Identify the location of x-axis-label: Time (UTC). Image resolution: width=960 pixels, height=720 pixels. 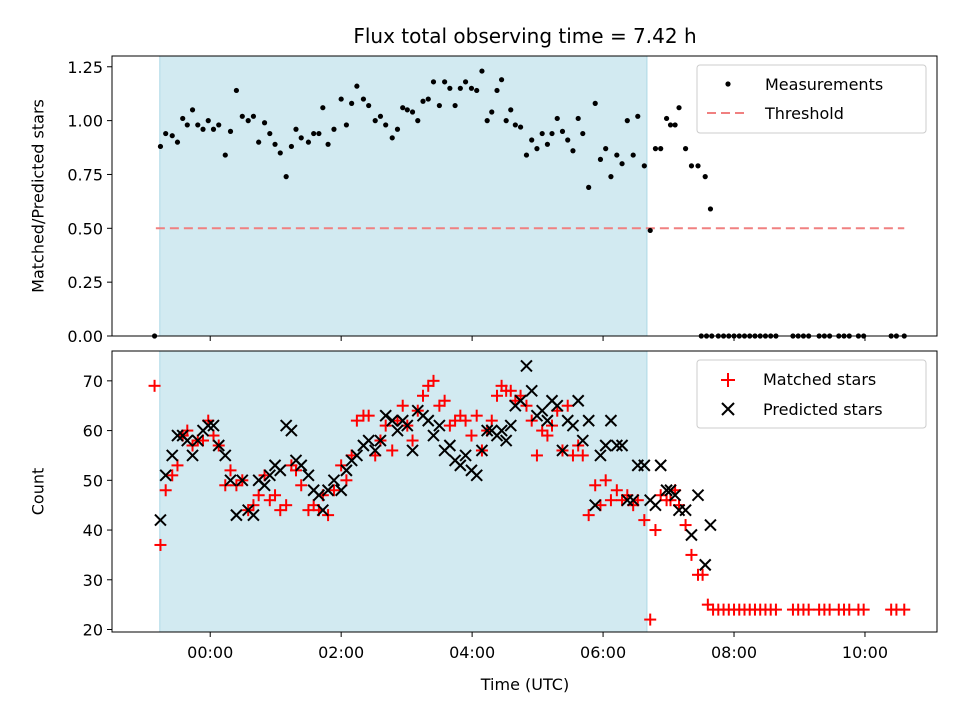
(524, 684).